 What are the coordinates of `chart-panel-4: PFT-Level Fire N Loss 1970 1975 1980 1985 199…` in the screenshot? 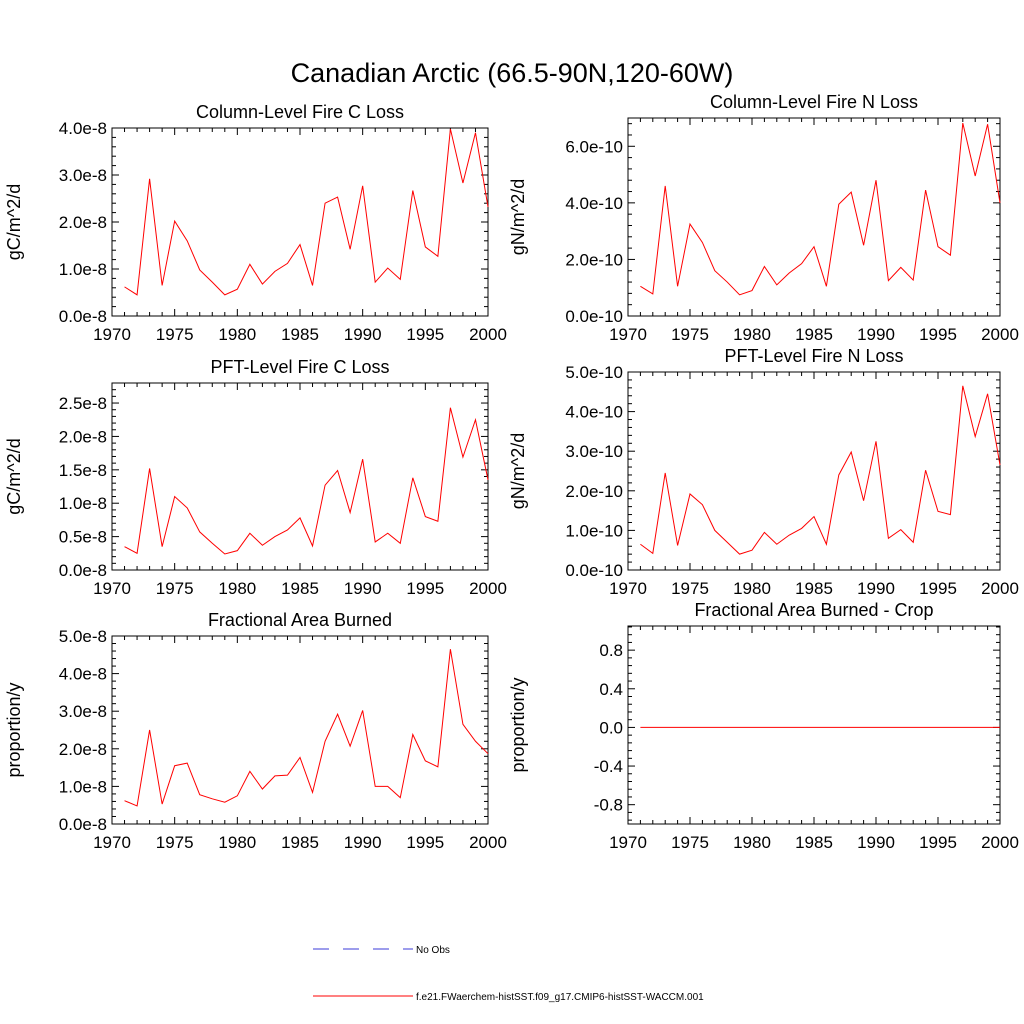 It's located at (763, 472).